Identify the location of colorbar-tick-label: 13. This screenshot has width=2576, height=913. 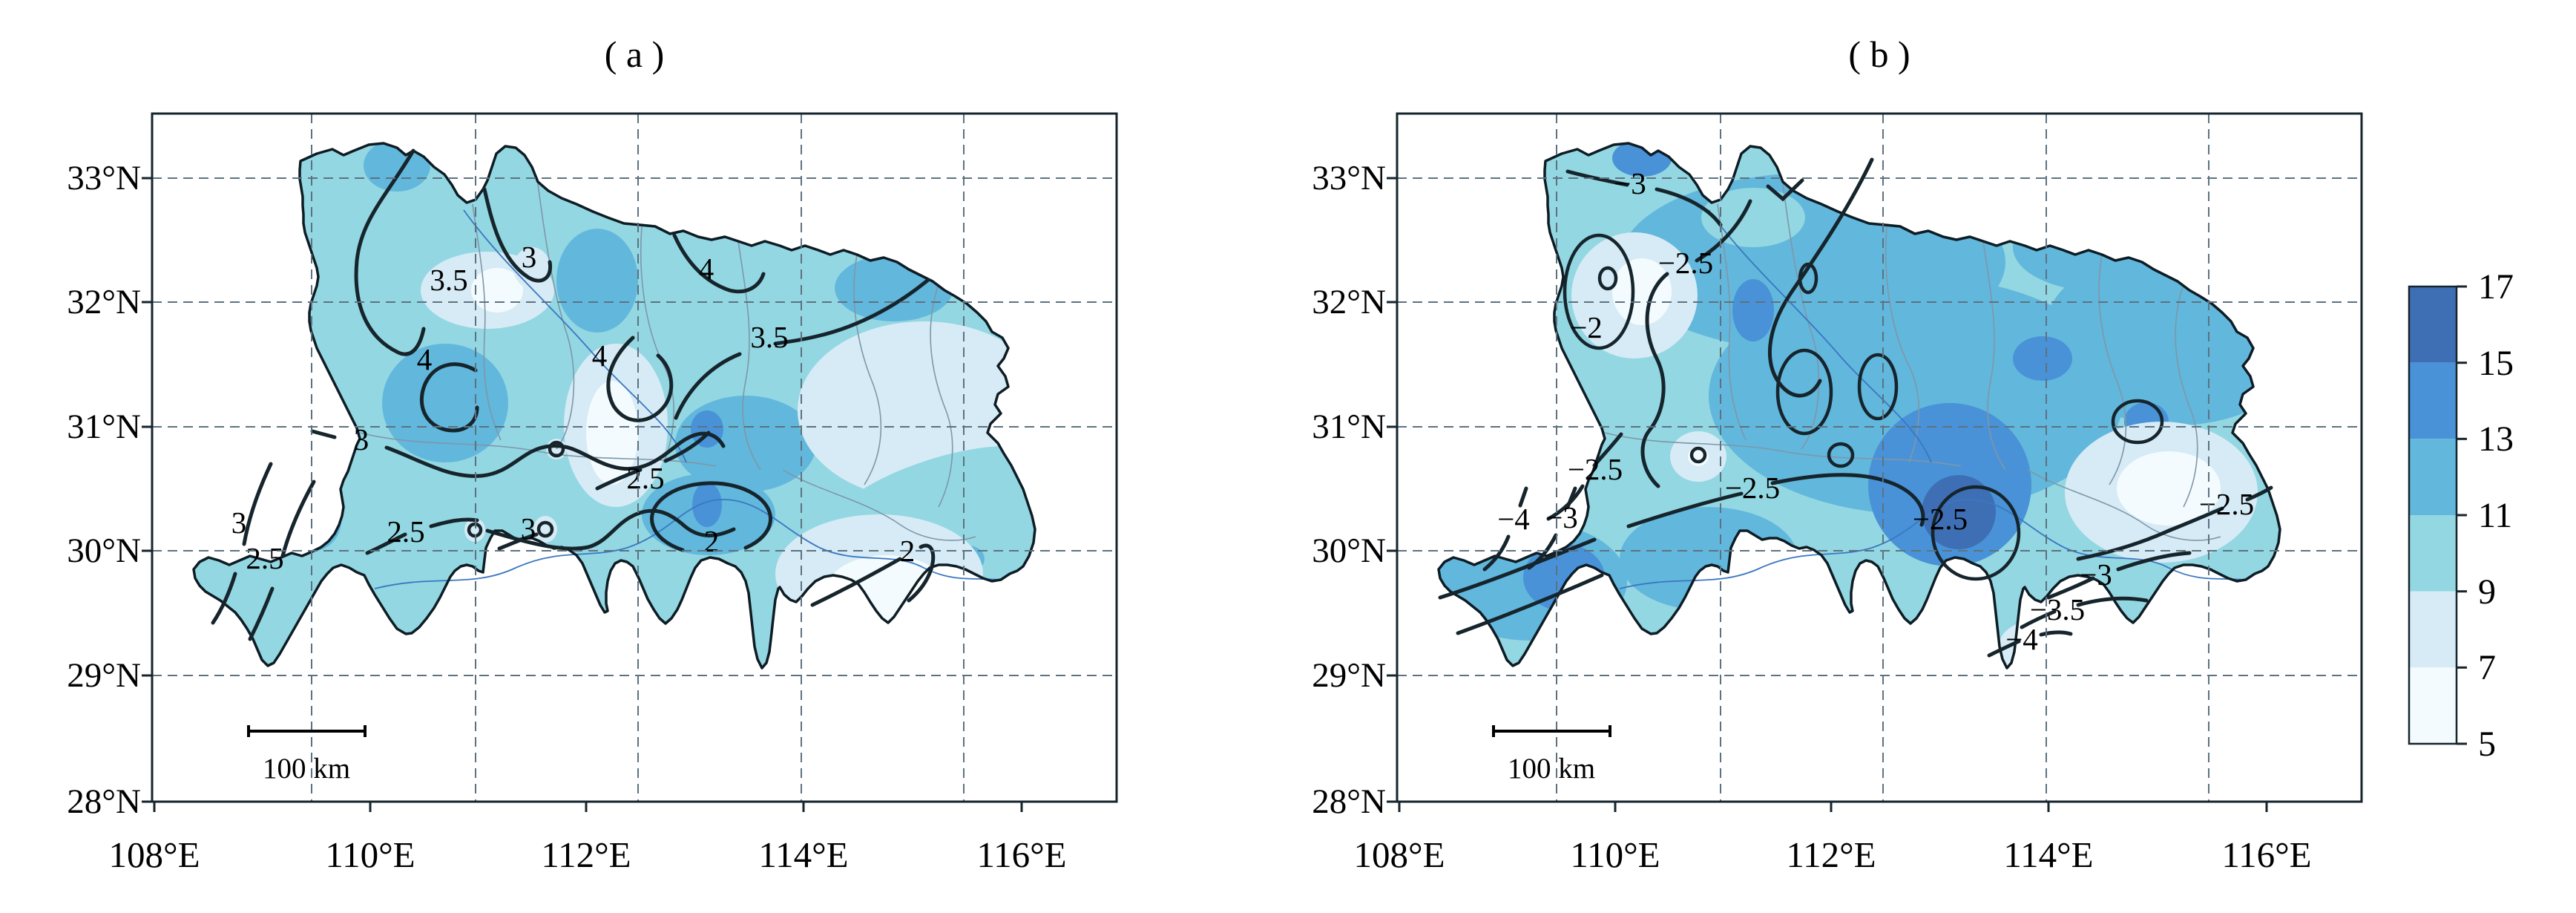
(2496, 439).